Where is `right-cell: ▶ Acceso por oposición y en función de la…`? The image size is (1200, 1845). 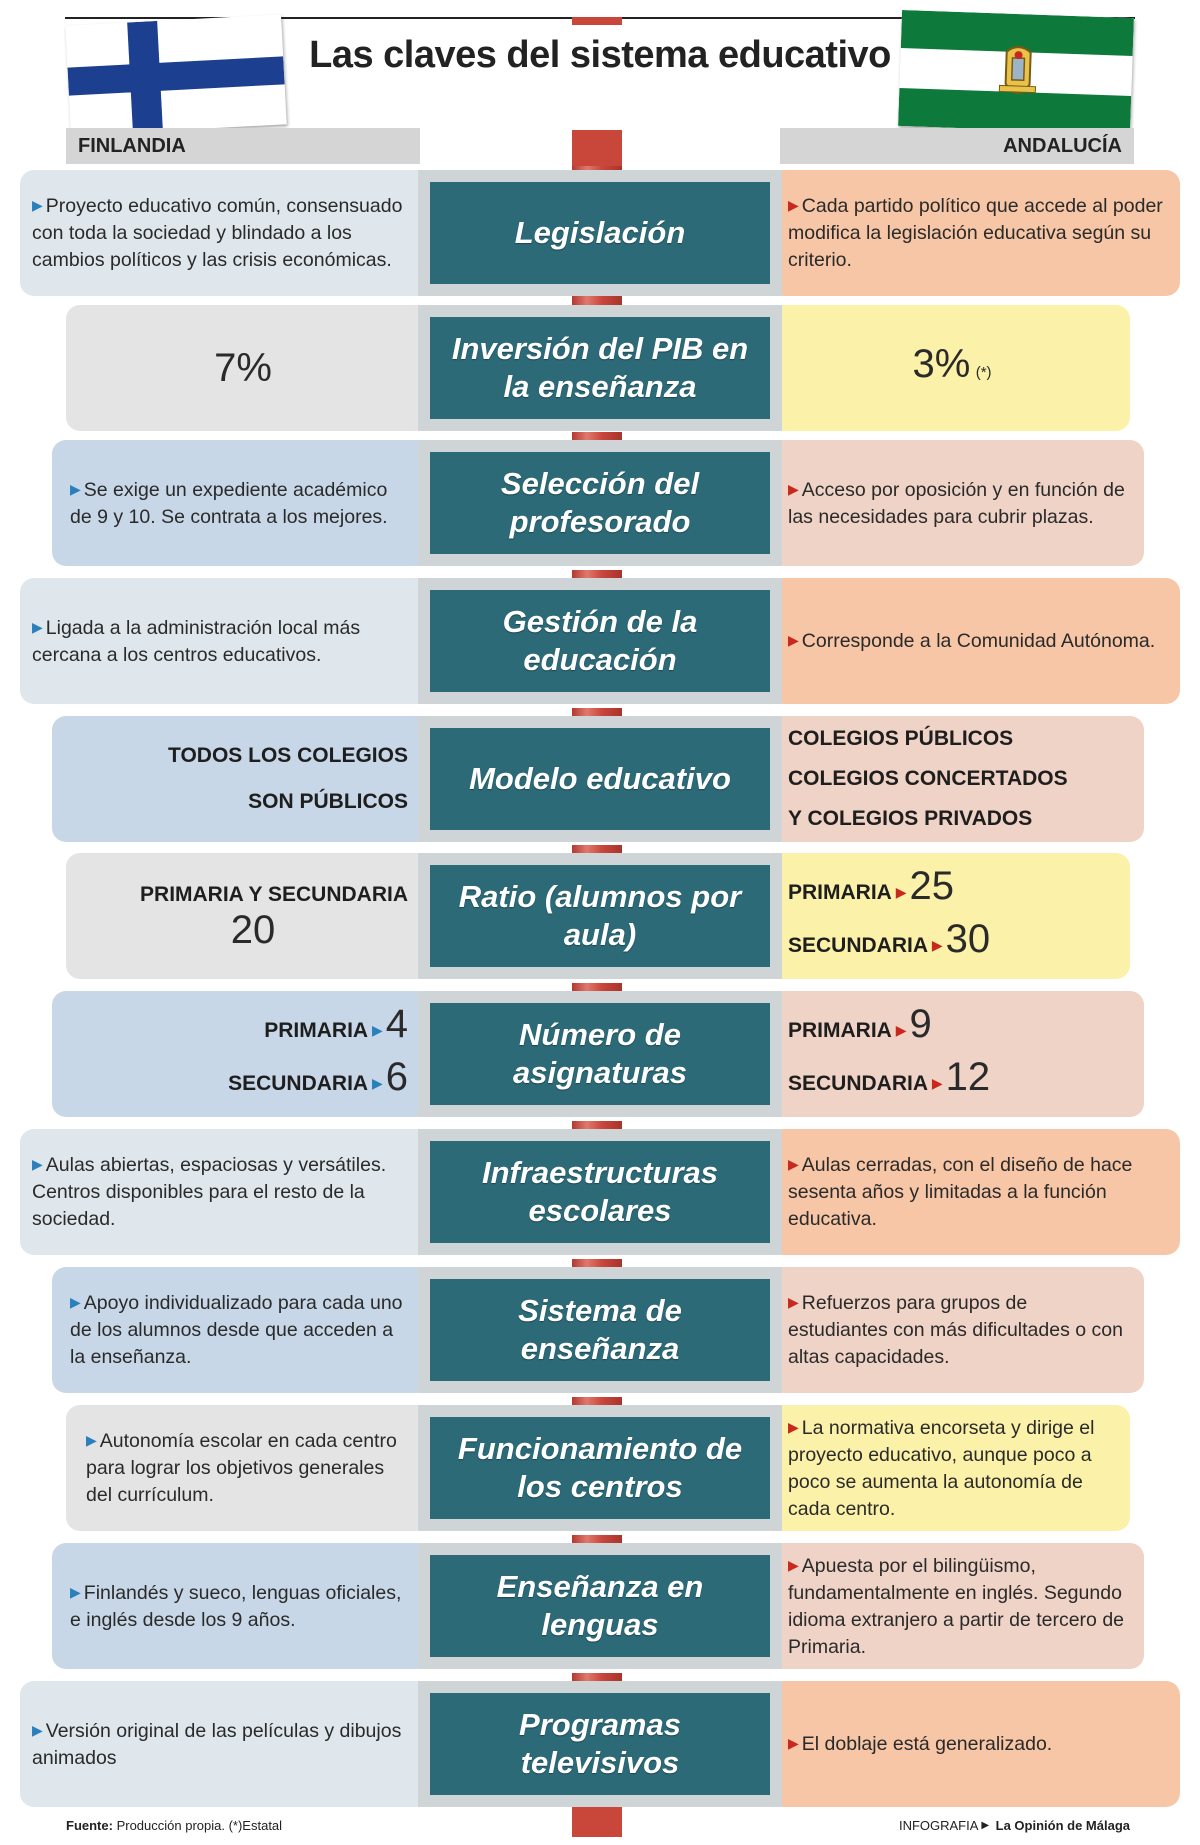
right-cell: ▶ Acceso por oposición y en función de la… is located at coordinates (957, 503).